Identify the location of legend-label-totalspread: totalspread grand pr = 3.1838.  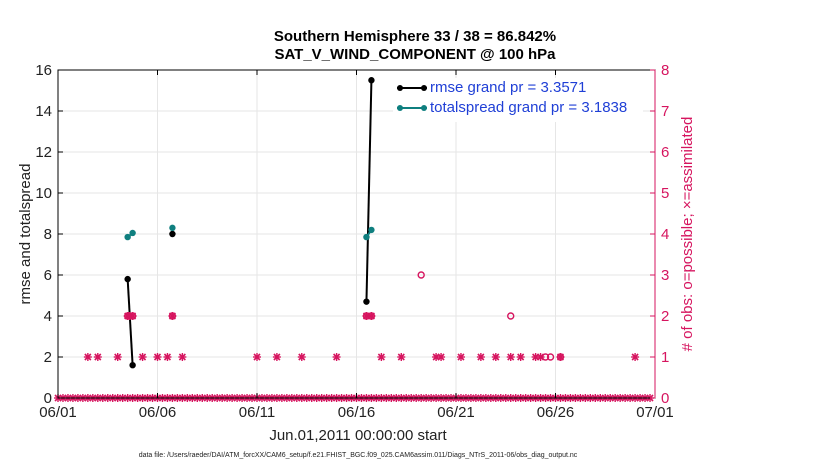
(529, 107).